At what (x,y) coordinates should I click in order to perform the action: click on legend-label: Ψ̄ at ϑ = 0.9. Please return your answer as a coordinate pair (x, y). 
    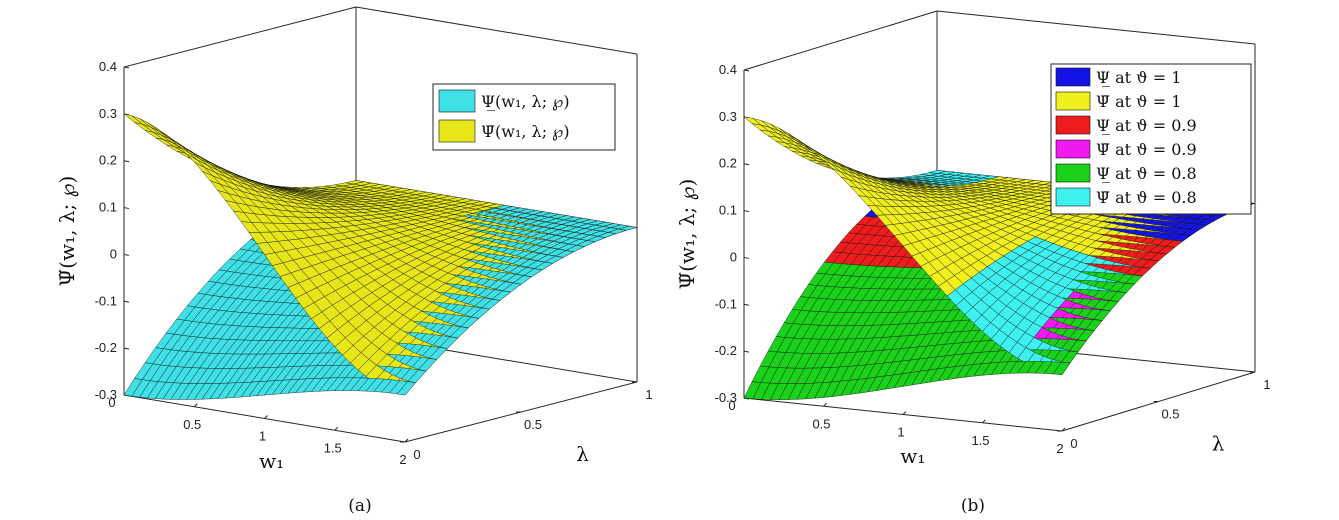
    Looking at the image, I should click on (1146, 149).